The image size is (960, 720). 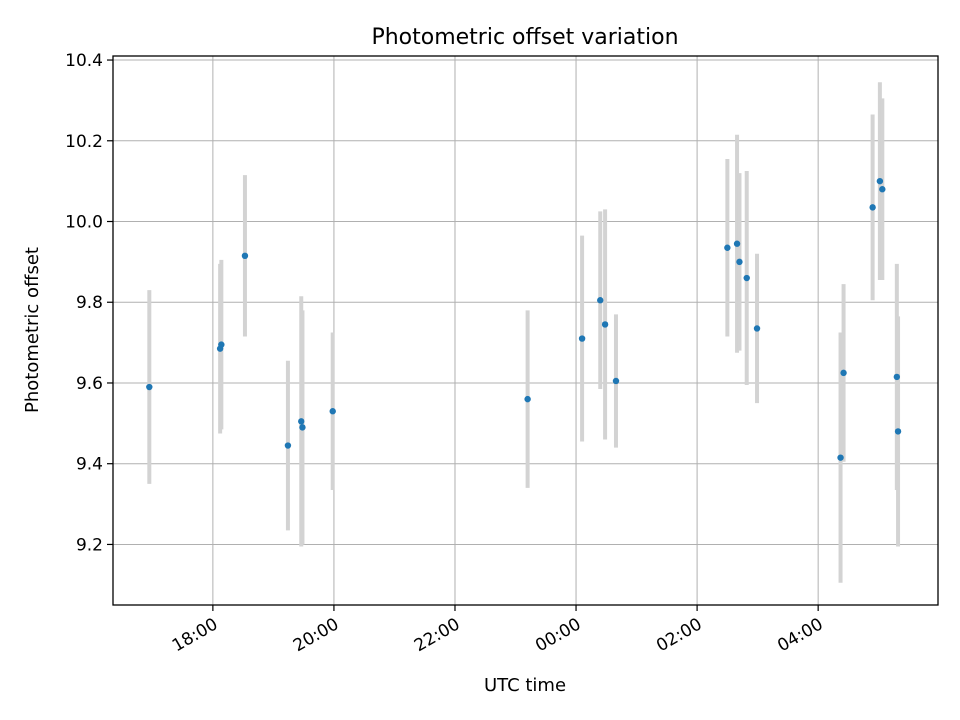 I want to click on x-tick-label: 02:00, so click(x=679, y=635).